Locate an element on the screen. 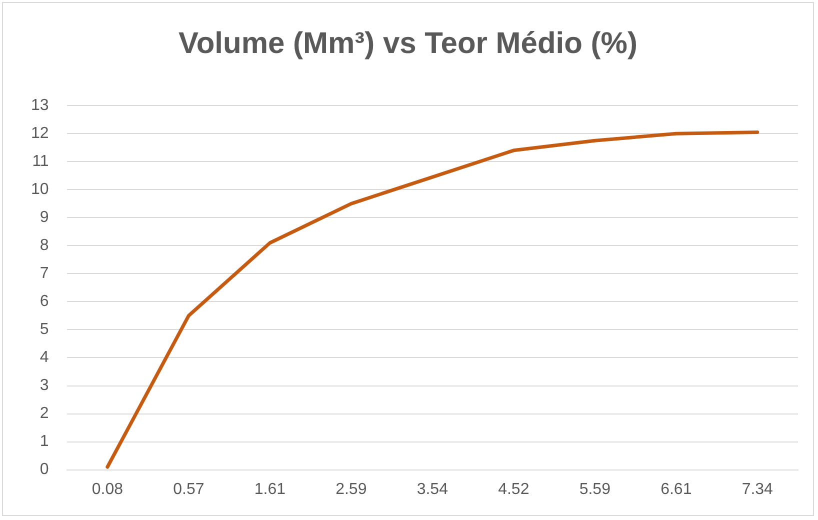 The image size is (818, 520). x-tick-label: 5.59 is located at coordinates (595, 489).